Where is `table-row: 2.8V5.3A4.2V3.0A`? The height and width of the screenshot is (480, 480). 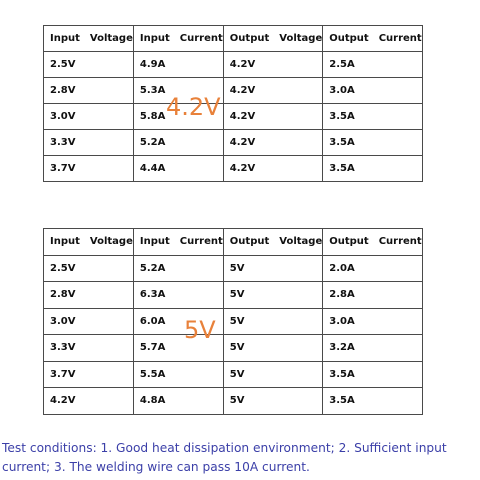
table-row: 2.8V5.3A4.2V3.0A is located at coordinates (233, 91).